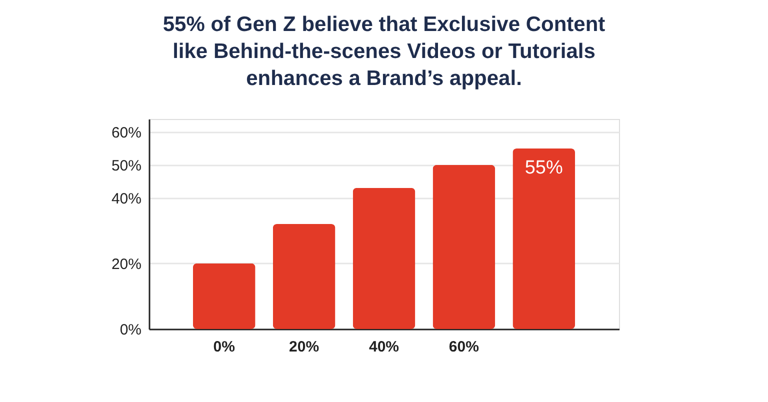 The image size is (768, 402). Describe the element at coordinates (384, 24) in the screenshot. I see `text: 55% of Gen Z believe that Exclusive Content` at that location.